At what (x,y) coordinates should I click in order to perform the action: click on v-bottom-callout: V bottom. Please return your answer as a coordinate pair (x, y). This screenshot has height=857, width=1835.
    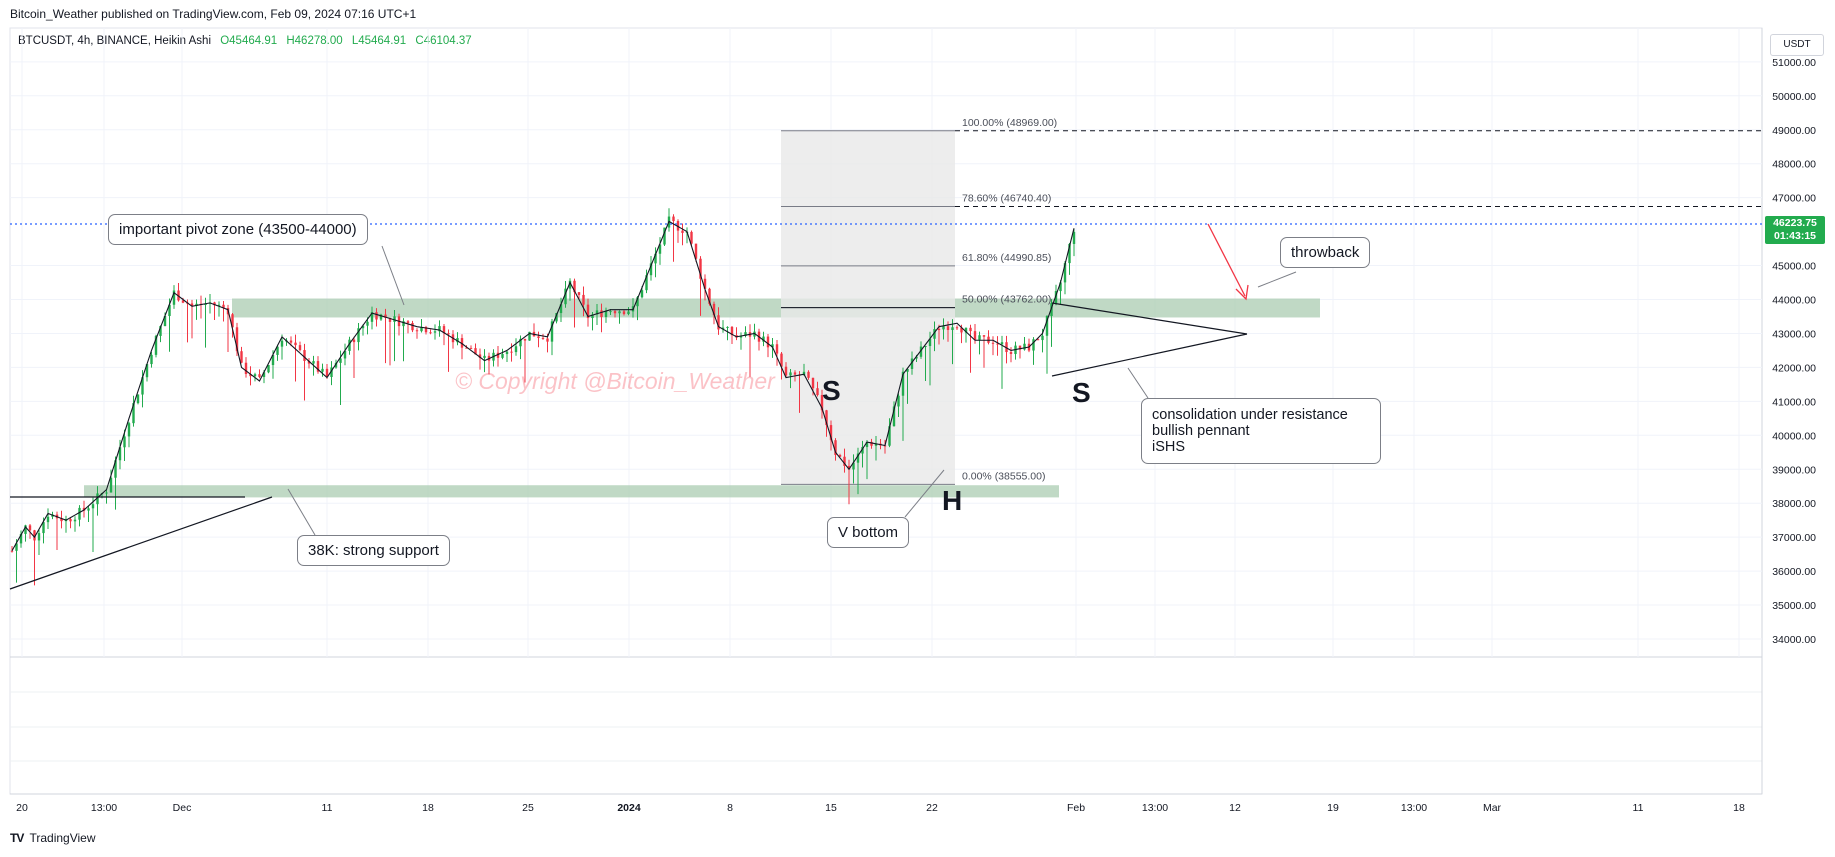
    Looking at the image, I should click on (868, 532).